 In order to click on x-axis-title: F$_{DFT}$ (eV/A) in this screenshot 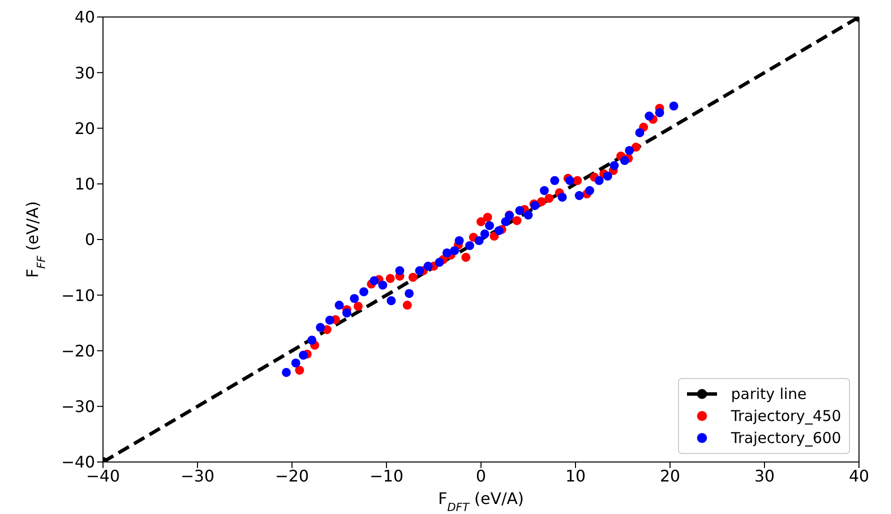, I will do `click(481, 501)`.